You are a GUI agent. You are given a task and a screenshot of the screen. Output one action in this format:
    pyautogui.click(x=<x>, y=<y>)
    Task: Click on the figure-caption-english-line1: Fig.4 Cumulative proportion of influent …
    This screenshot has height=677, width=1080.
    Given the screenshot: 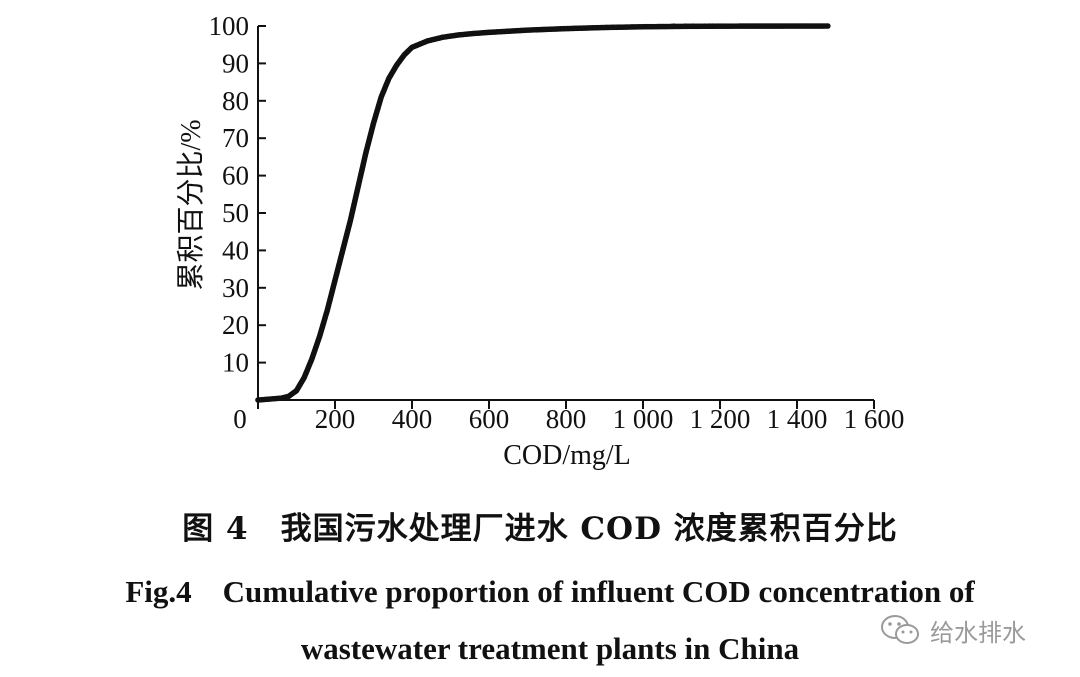 What is the action you would take?
    pyautogui.click(x=550, y=591)
    